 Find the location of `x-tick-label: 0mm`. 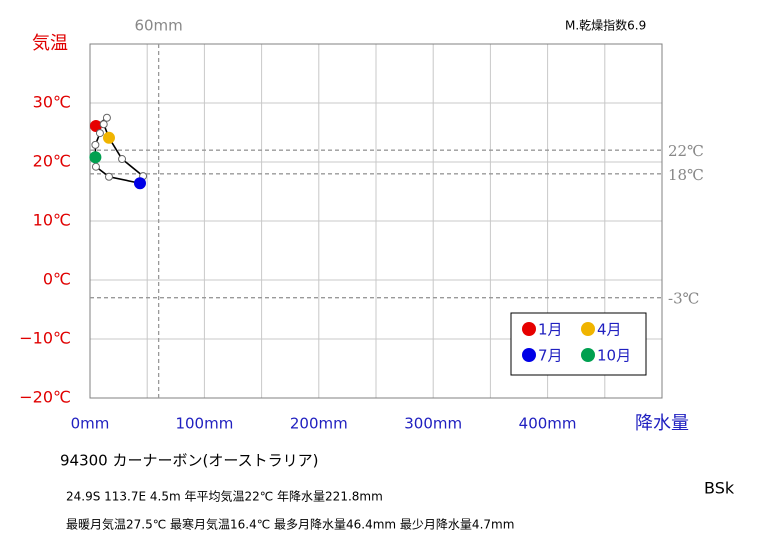

x-tick-label: 0mm is located at coordinates (90, 424).